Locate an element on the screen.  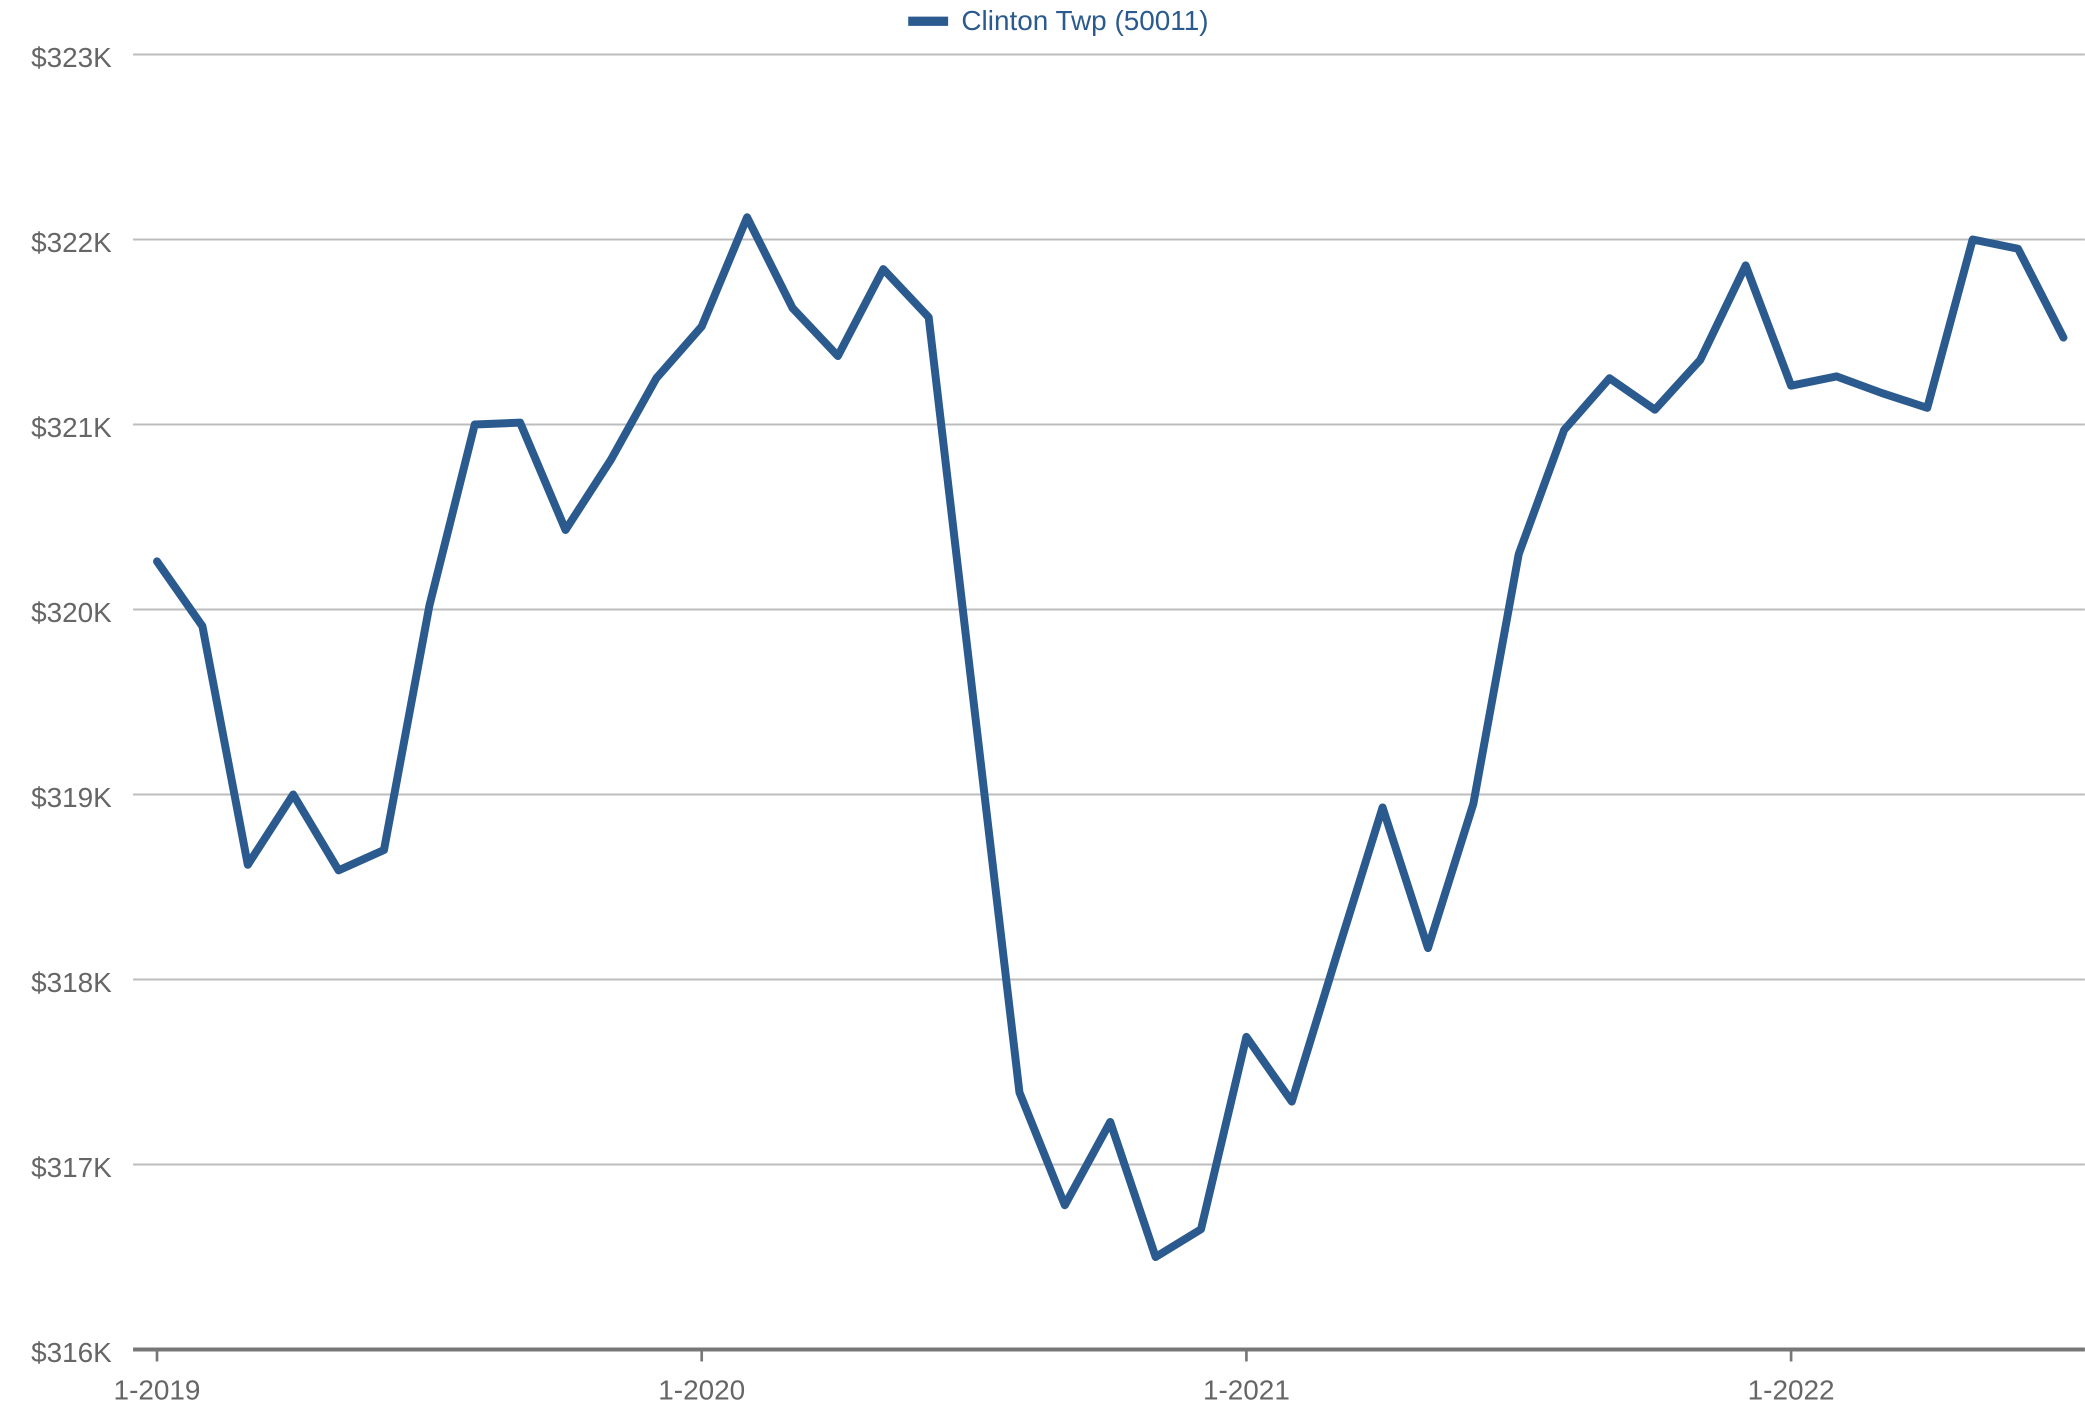
y-tick-label: $322K is located at coordinates (71, 242).